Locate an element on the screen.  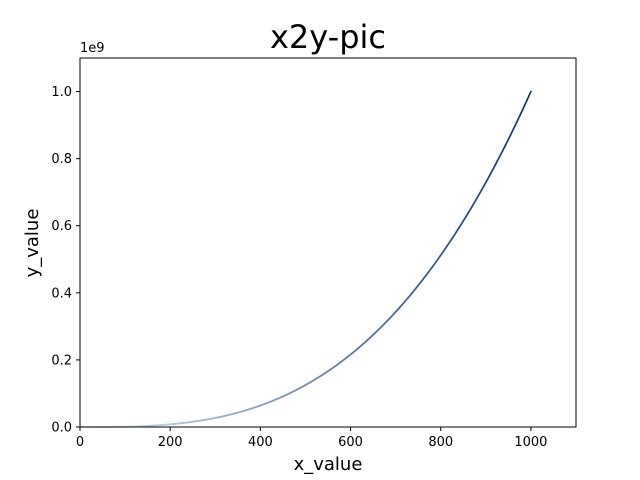
x-axis-ticks: 0 200 400 600 800 1000 is located at coordinates (311, 438).